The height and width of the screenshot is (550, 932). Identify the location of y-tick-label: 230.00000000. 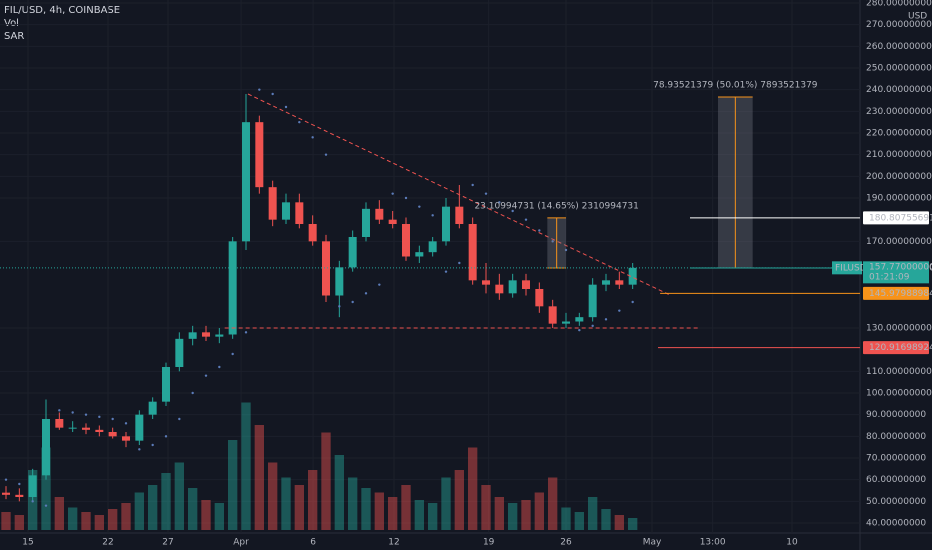
(899, 112).